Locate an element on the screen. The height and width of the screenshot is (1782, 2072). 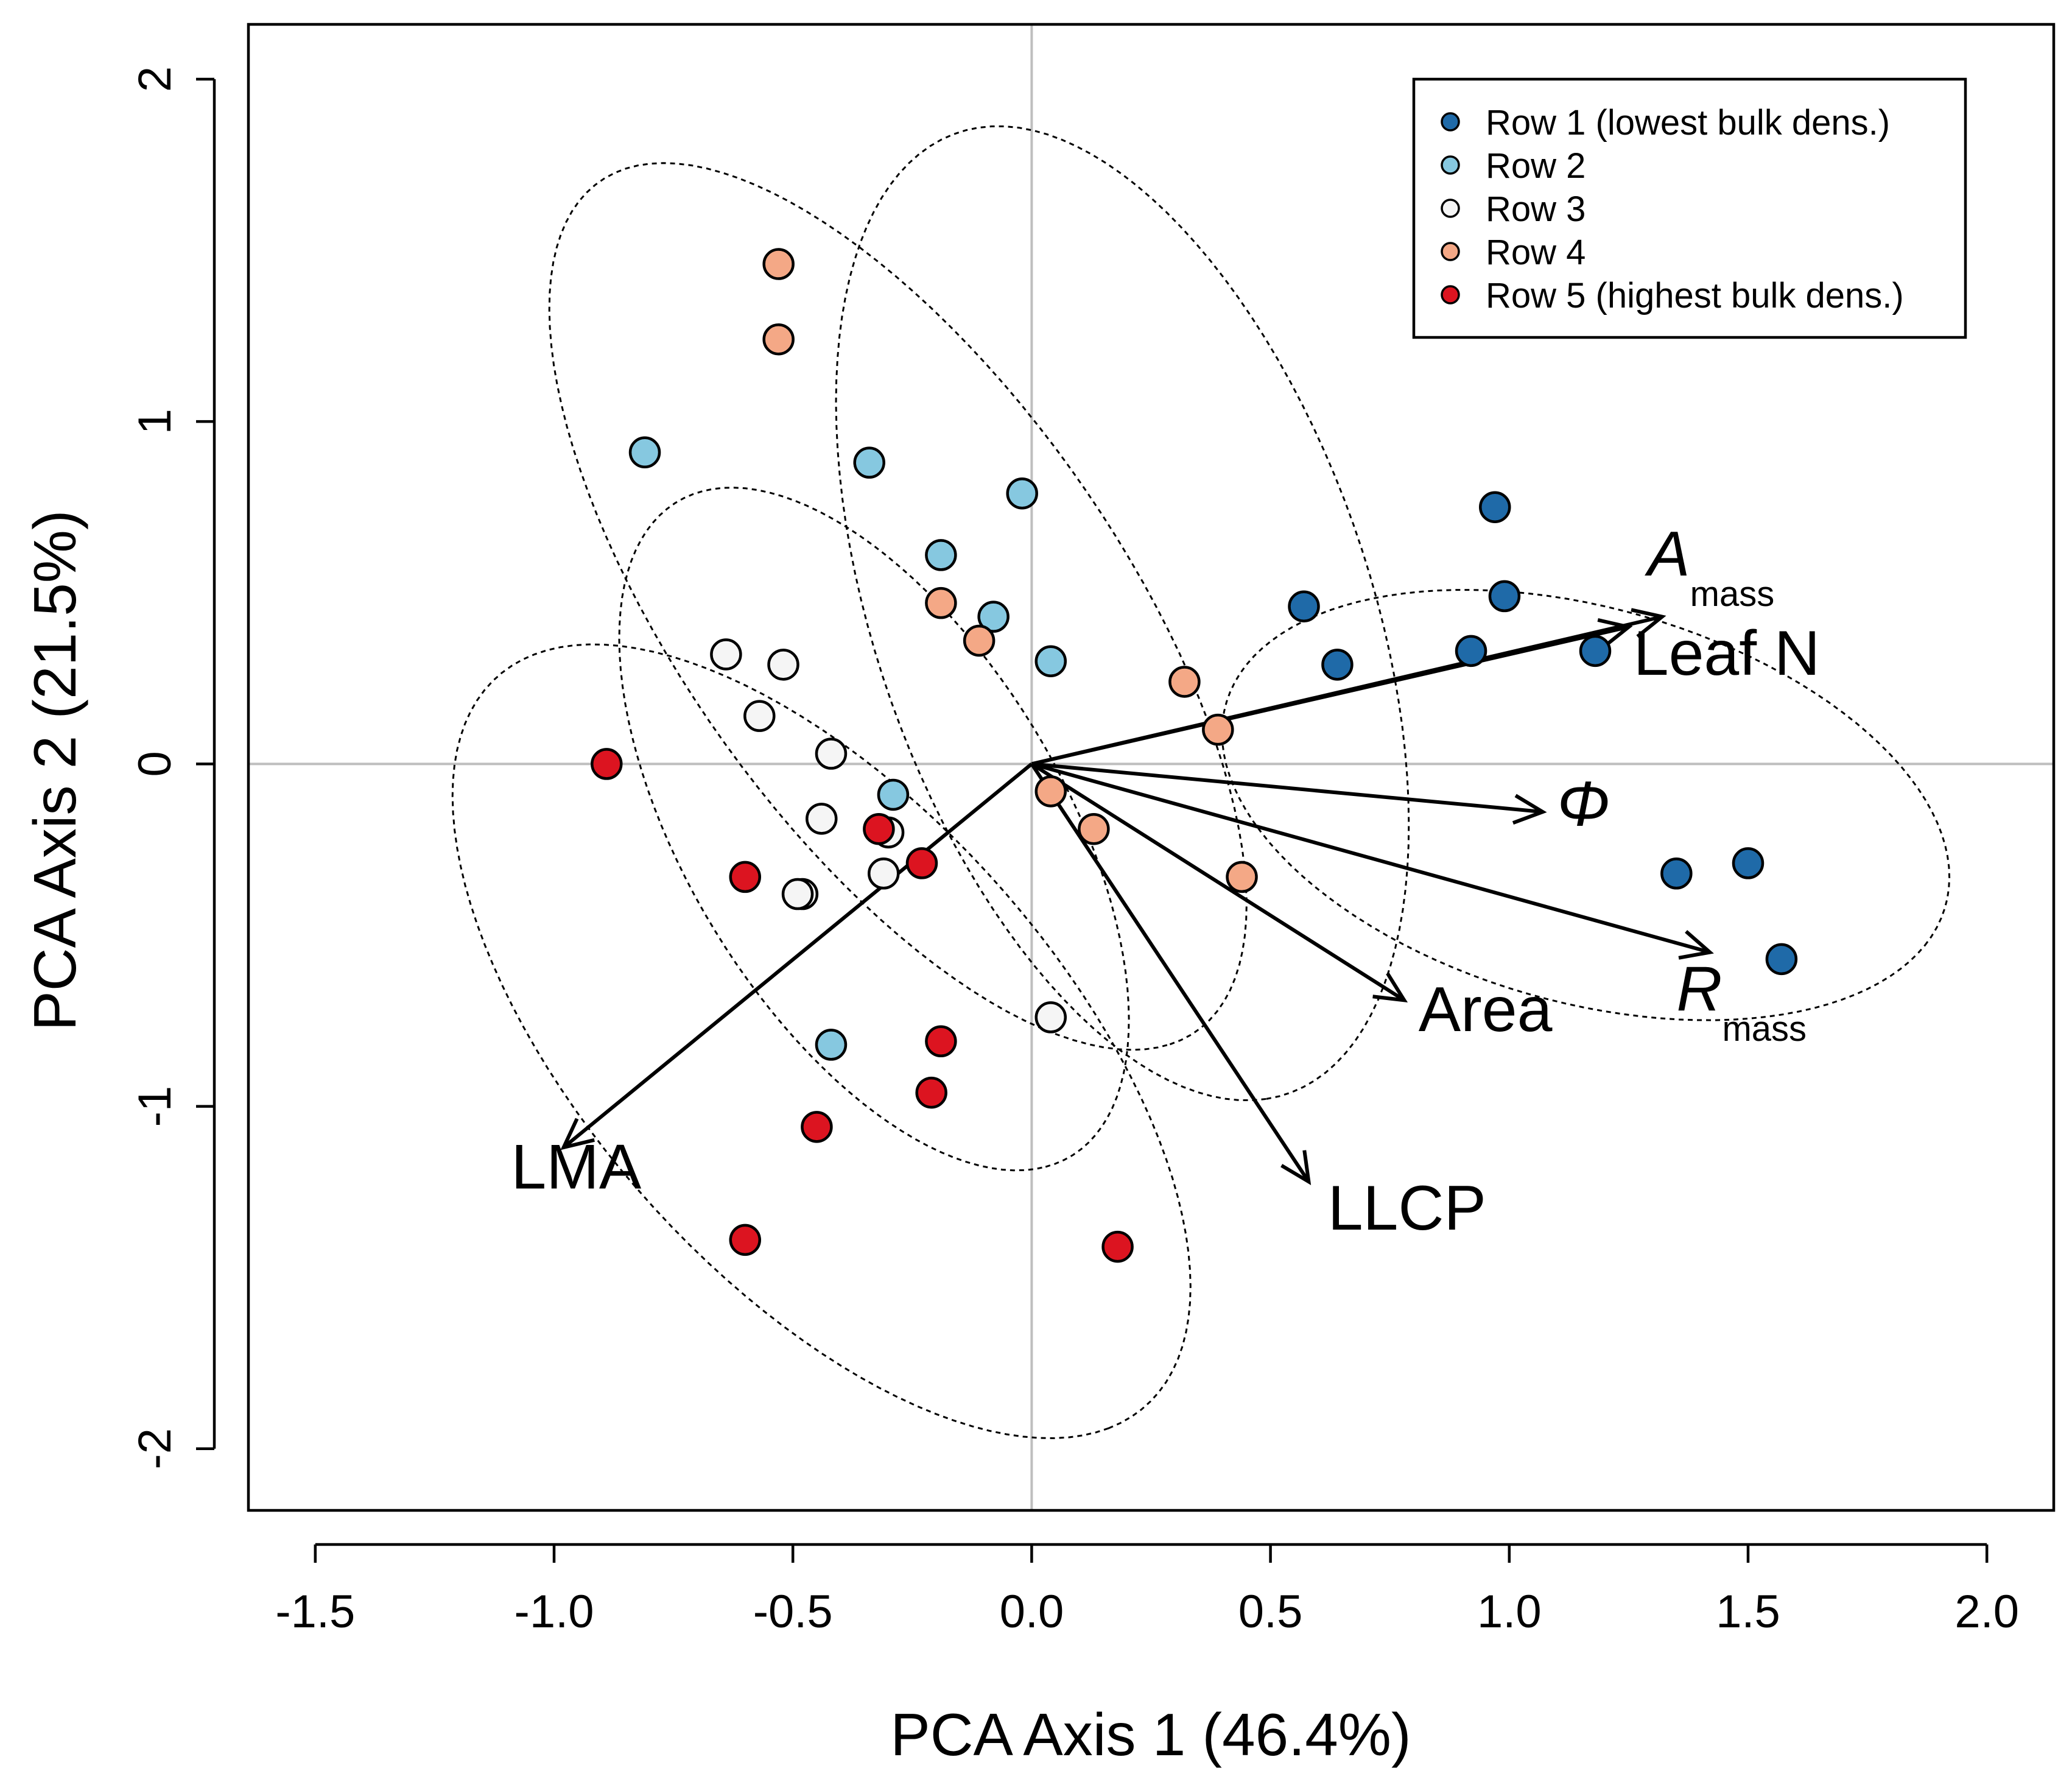
legend-label-row-5: Row 5 (highest bulk dens.) is located at coordinates (1695, 295).